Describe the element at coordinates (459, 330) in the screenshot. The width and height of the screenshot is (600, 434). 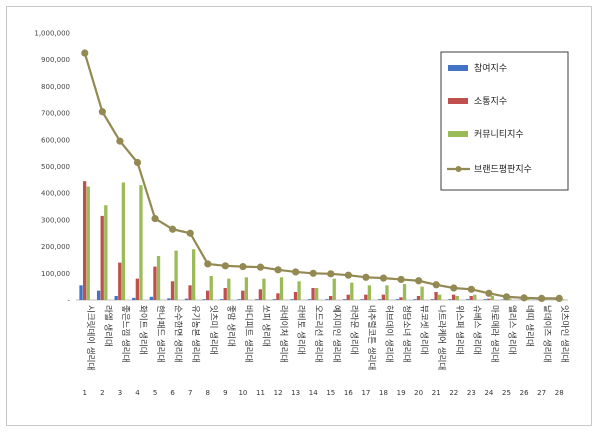
I see `category-label: 위스퍼 생리대` at that location.